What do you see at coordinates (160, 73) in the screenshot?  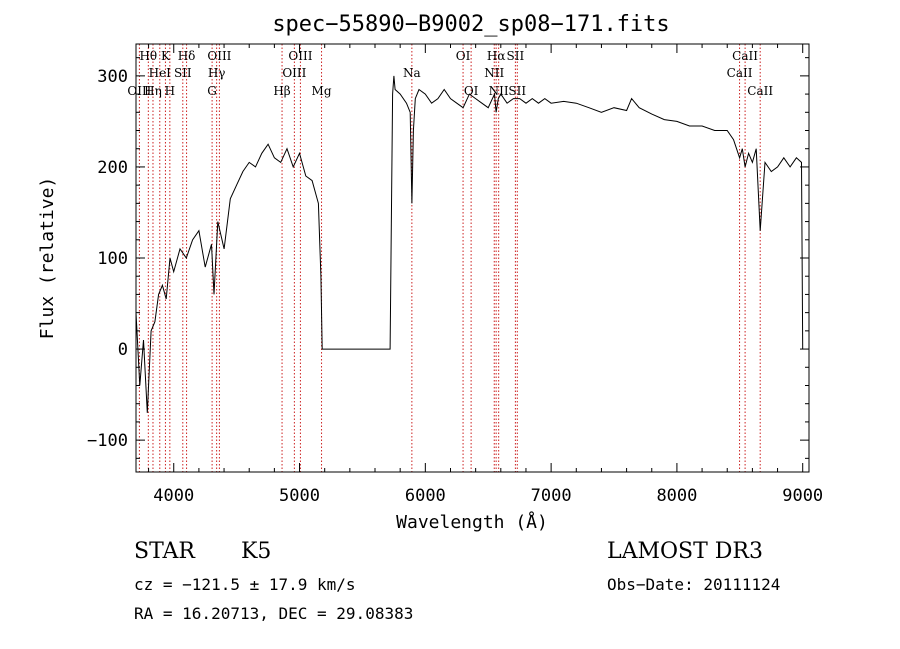 I see `line-label: HeI` at bounding box center [160, 73].